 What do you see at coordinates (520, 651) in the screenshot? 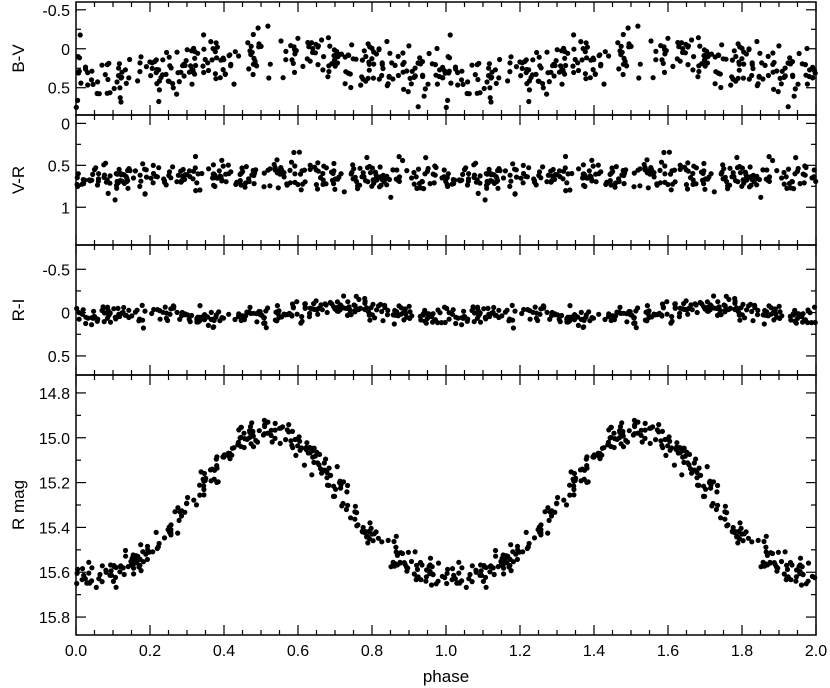
I see `x-tick-label: 1.2` at bounding box center [520, 651].